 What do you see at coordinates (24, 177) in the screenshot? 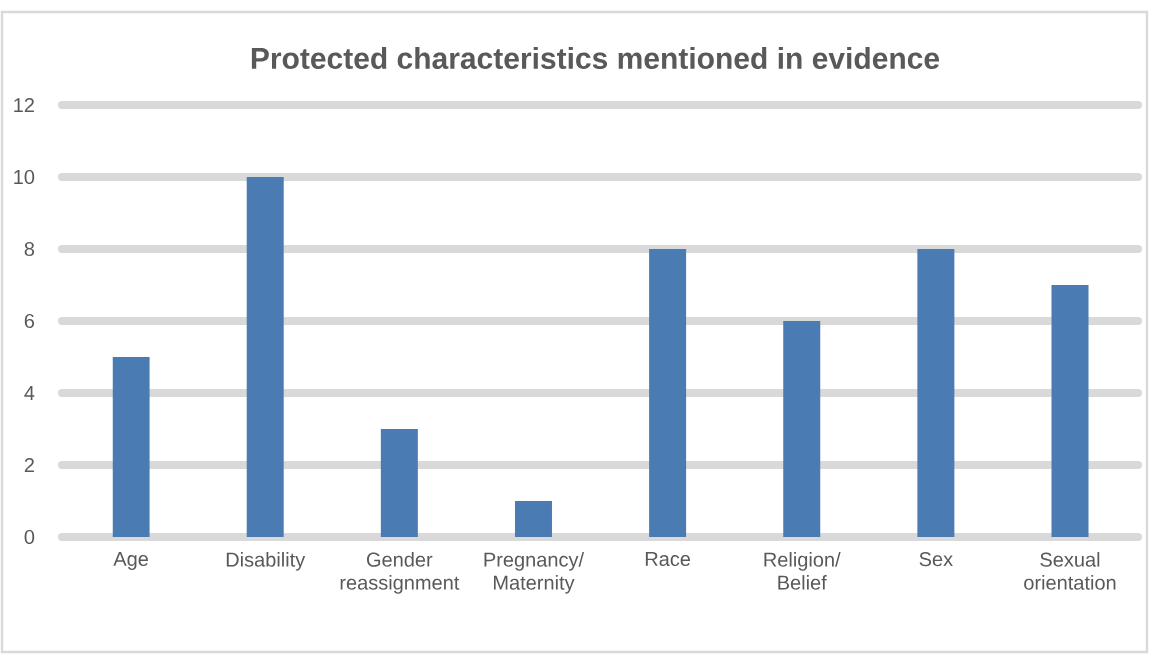
I see `y-tick-label: 10` at bounding box center [24, 177].